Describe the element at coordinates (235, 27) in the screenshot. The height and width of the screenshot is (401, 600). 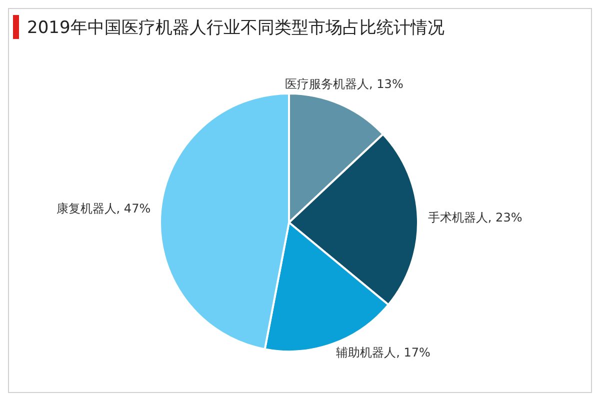
I see `chart-title: 2019年中国医疗机器人行业不同类型市场占比统计情况` at that location.